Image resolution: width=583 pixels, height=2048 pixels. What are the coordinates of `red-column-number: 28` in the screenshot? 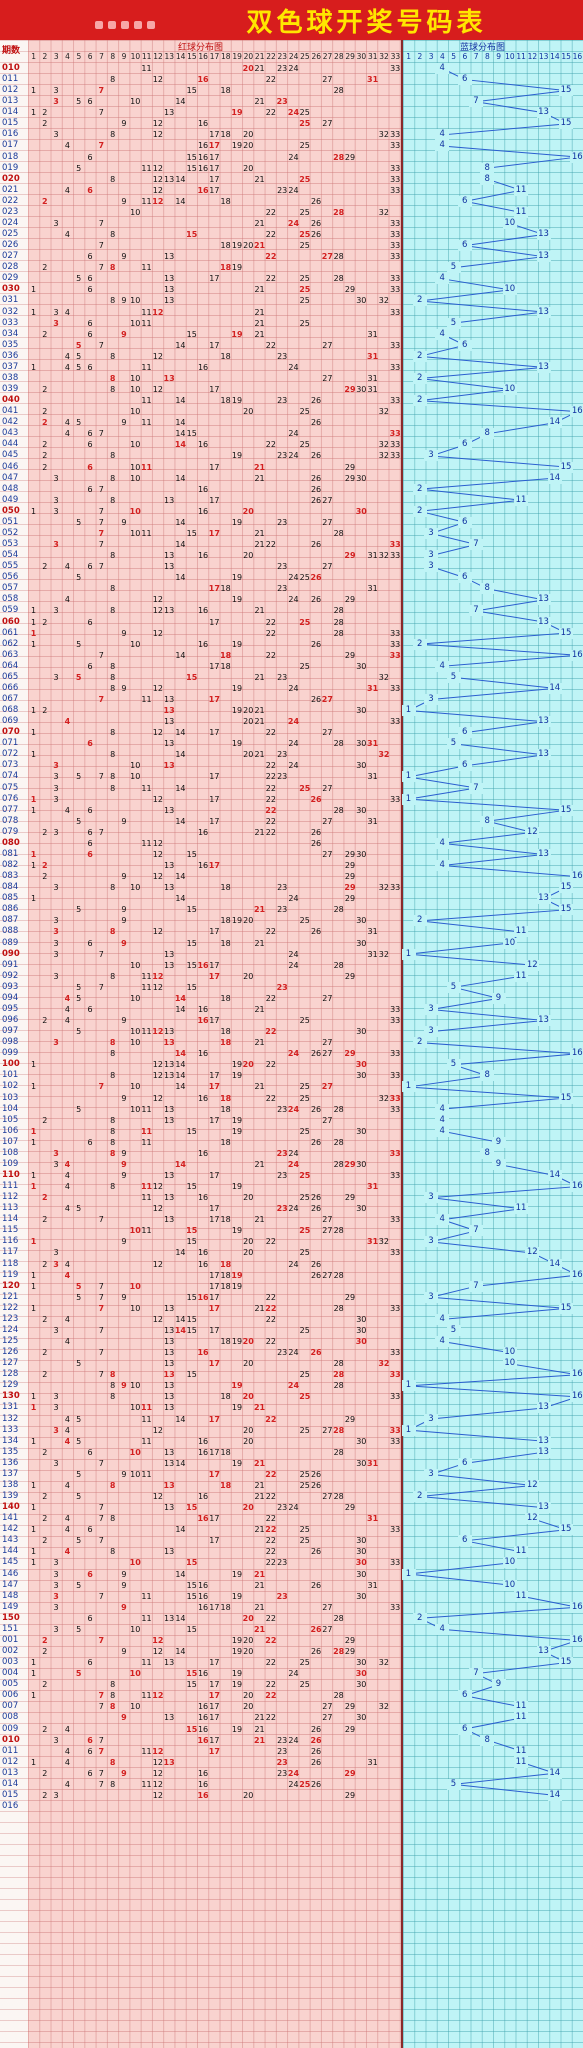 It's located at (339, 56).